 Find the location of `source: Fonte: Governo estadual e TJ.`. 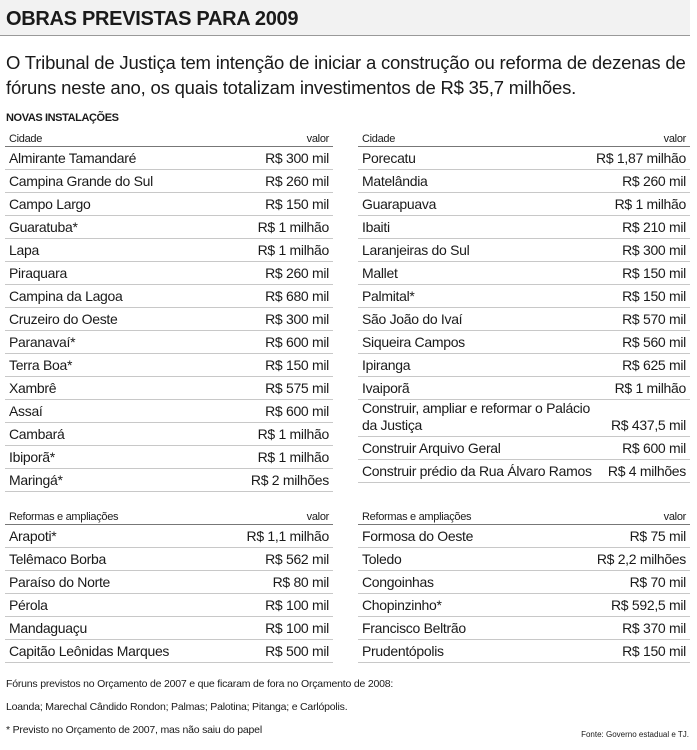

source: Fonte: Governo estadual e TJ. is located at coordinates (635, 734).